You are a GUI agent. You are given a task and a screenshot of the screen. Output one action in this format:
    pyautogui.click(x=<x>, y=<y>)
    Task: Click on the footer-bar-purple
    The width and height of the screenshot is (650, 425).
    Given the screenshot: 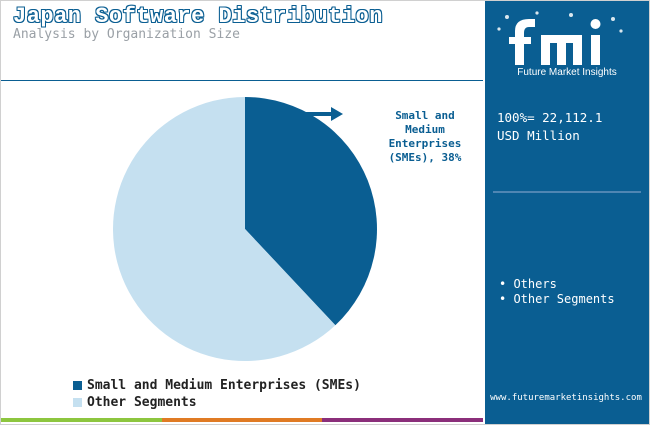 What is the action you would take?
    pyautogui.click(x=403, y=420)
    